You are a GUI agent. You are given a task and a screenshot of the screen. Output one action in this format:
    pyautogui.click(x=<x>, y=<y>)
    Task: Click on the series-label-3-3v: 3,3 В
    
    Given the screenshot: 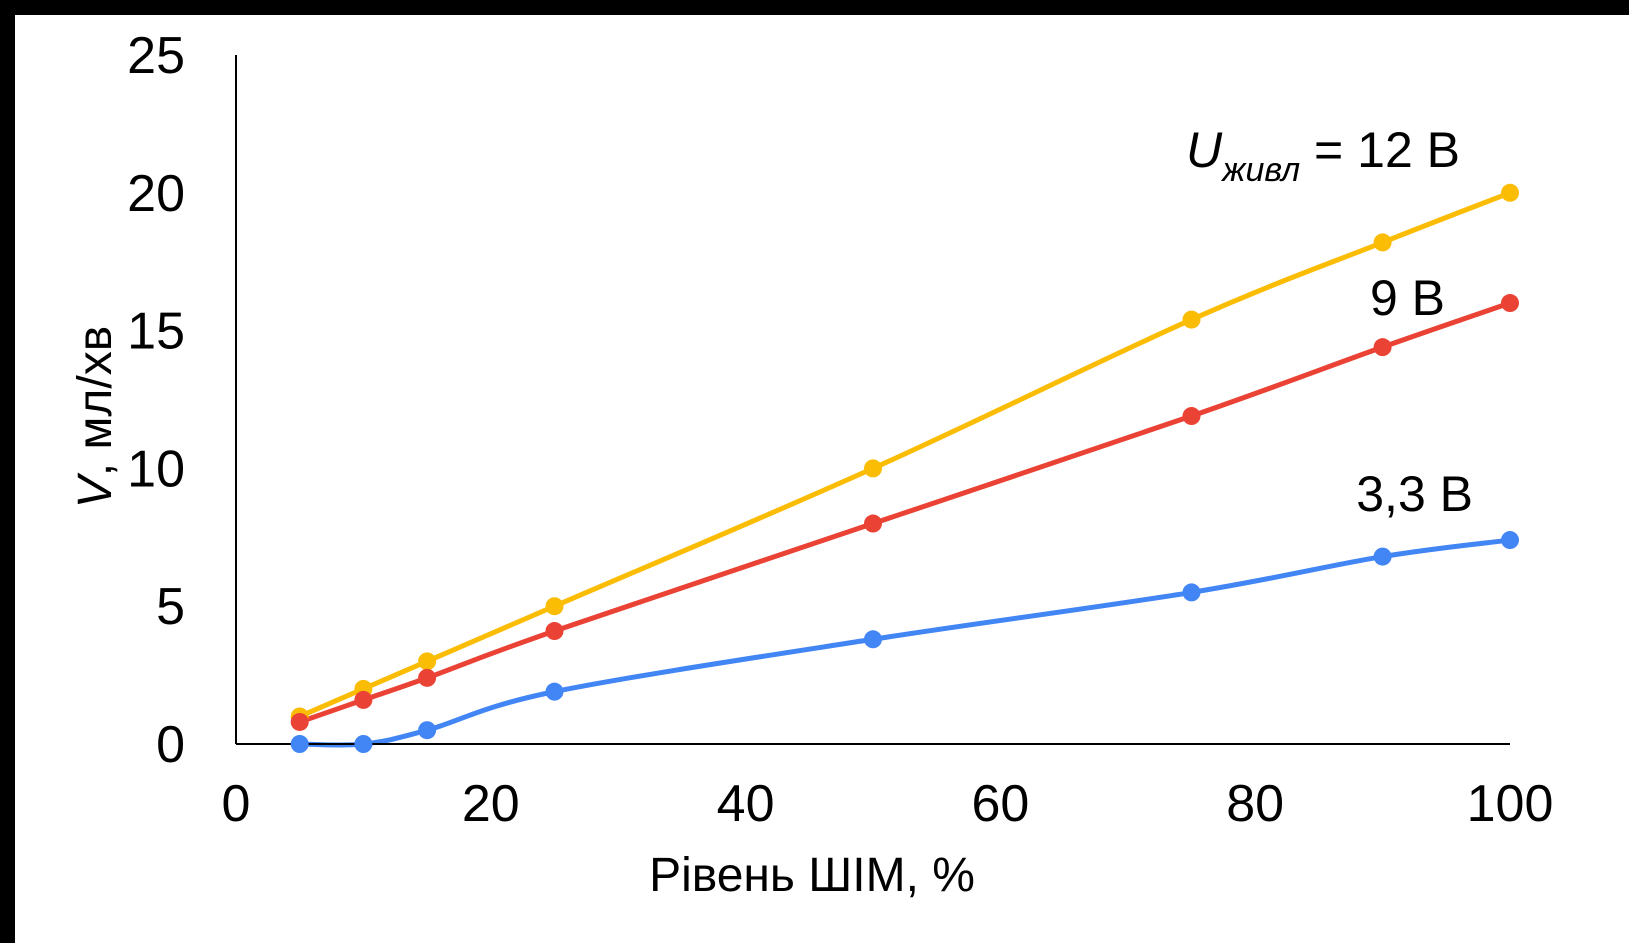 What is the action you would take?
    pyautogui.click(x=1414, y=494)
    